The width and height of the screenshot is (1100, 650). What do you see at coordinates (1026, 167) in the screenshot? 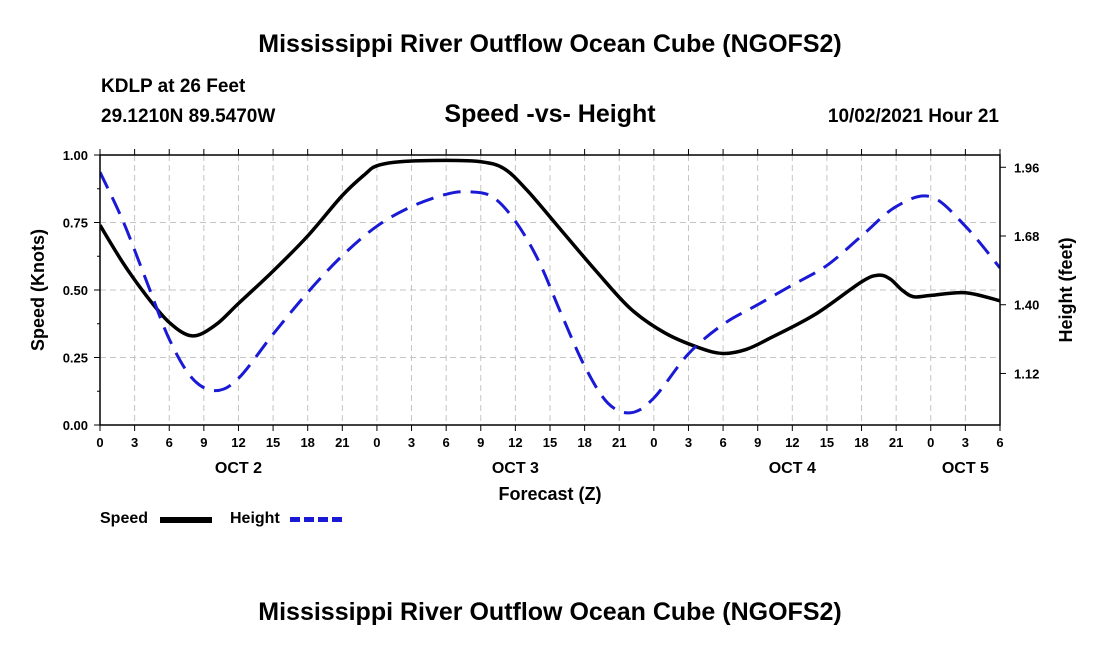
I see `right-tick-label: 1.96` at bounding box center [1026, 167].